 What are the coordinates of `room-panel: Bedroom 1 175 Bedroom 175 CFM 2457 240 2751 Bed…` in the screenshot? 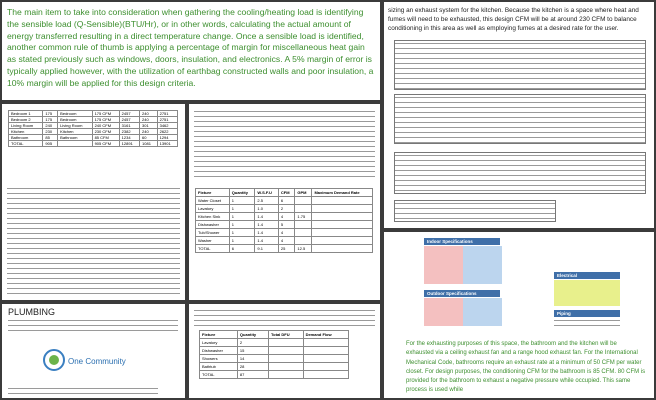 It's located at (93, 202).